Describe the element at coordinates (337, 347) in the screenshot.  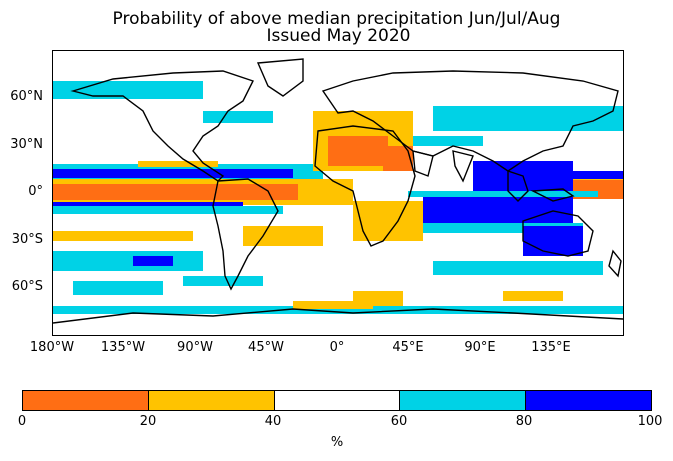
I see `lon-label-0: 0°` at that location.